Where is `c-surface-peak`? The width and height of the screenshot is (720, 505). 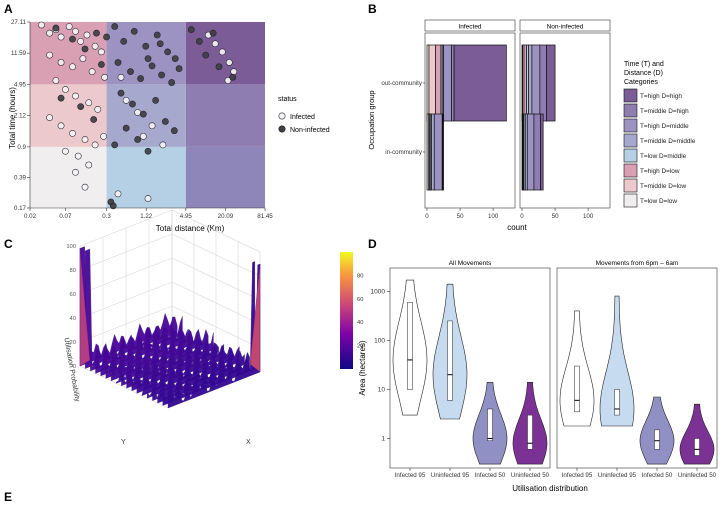 c-surface-peak is located at coordinates (255, 318).